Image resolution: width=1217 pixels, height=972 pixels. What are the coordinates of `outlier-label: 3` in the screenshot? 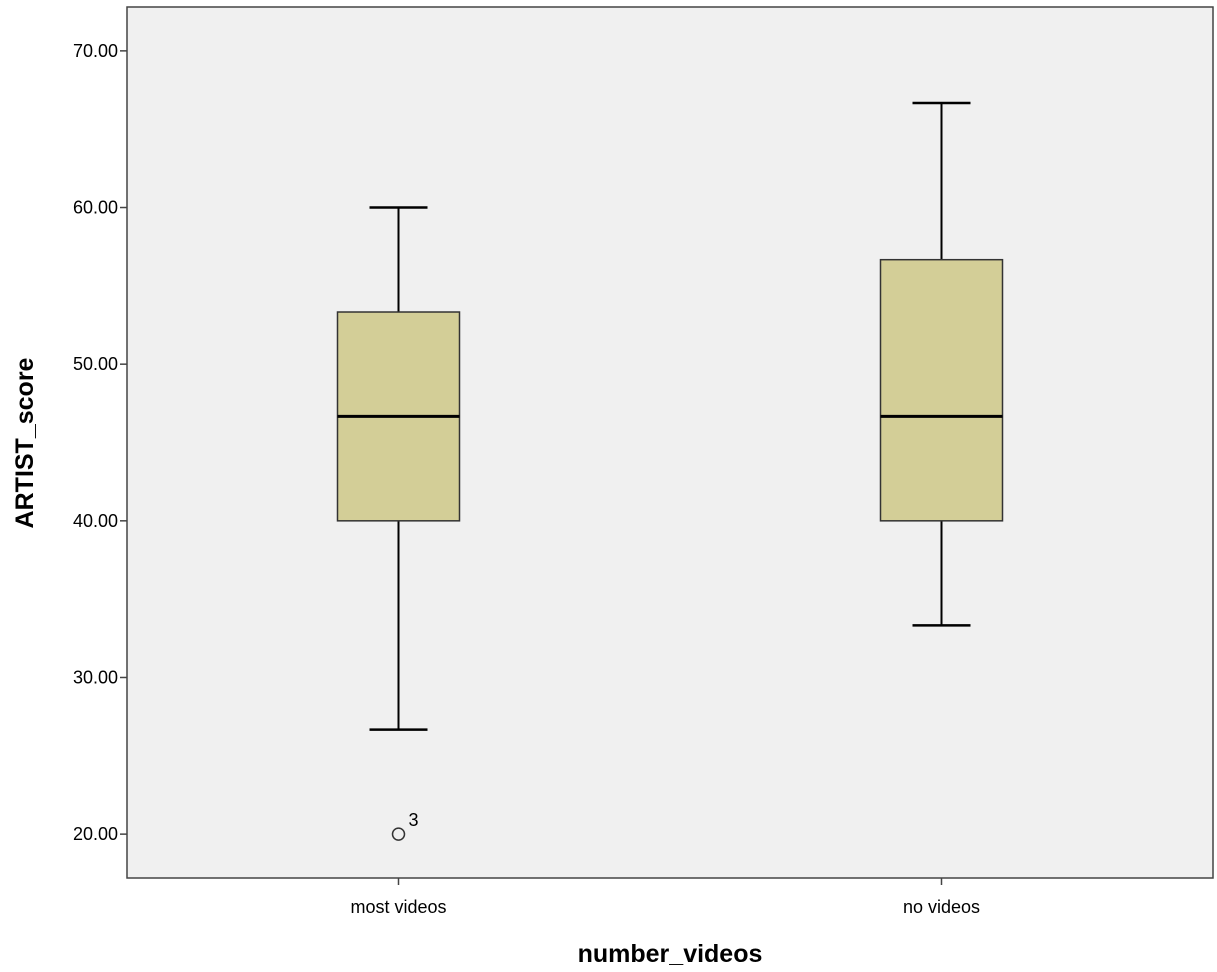 It's located at (414, 820).